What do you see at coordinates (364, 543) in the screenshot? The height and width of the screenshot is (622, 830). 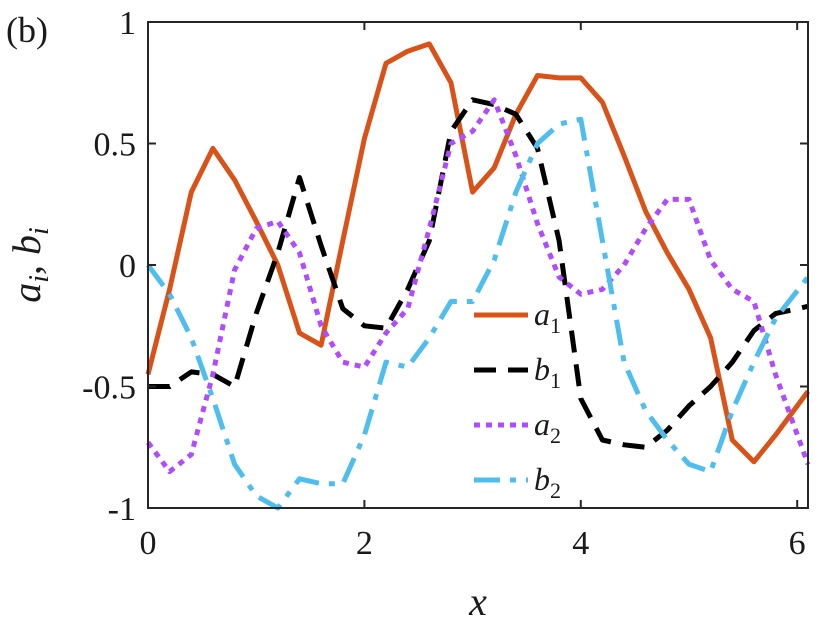 I see `x-tick-label: 2` at bounding box center [364, 543].